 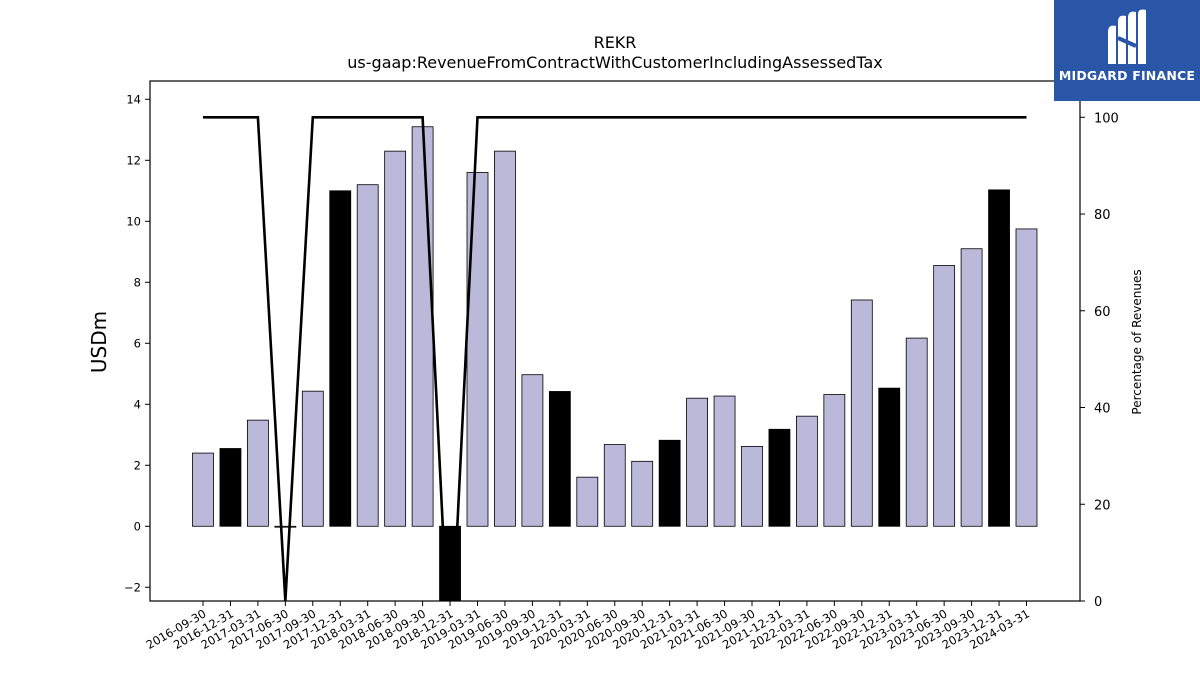 I want to click on y-tick-label: −2, so click(x=132, y=587).